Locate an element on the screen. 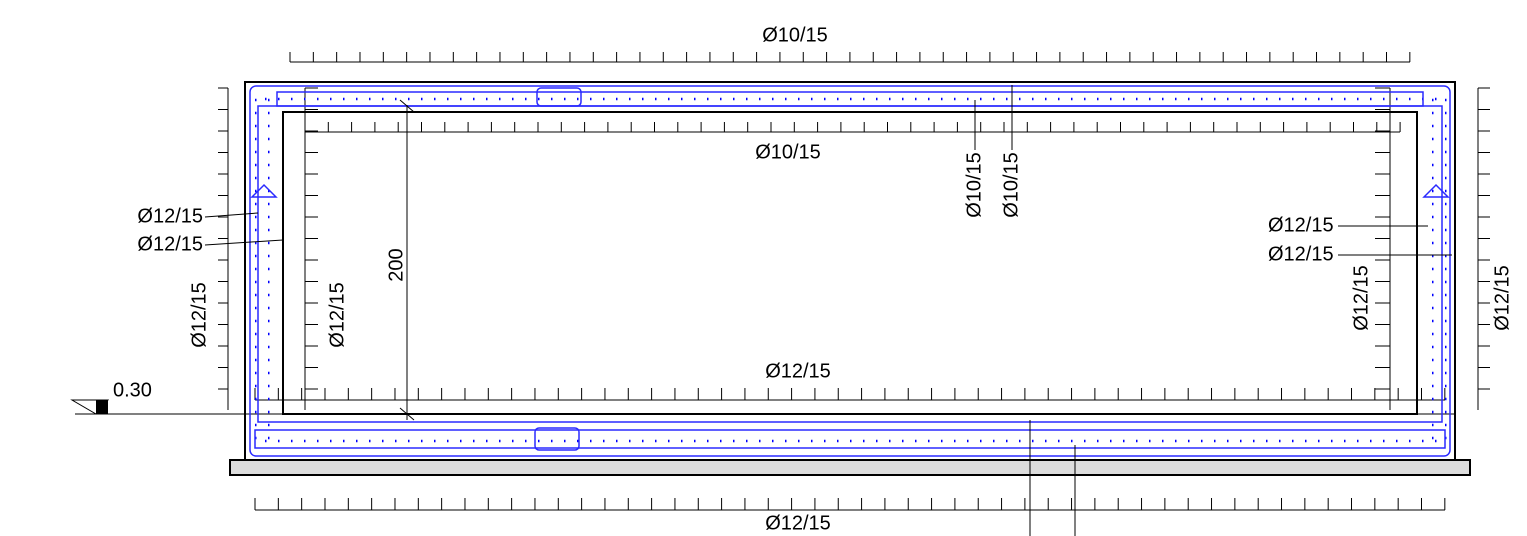 This screenshot has width=1527, height=536. dimension-ticks is located at coordinates (407, 260).